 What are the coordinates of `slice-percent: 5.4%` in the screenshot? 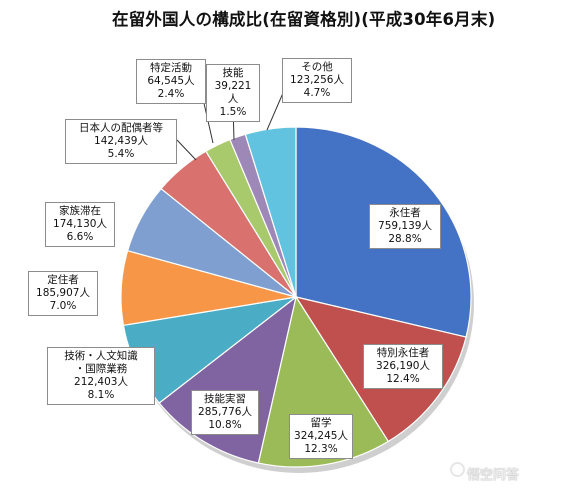 It's located at (121, 154).